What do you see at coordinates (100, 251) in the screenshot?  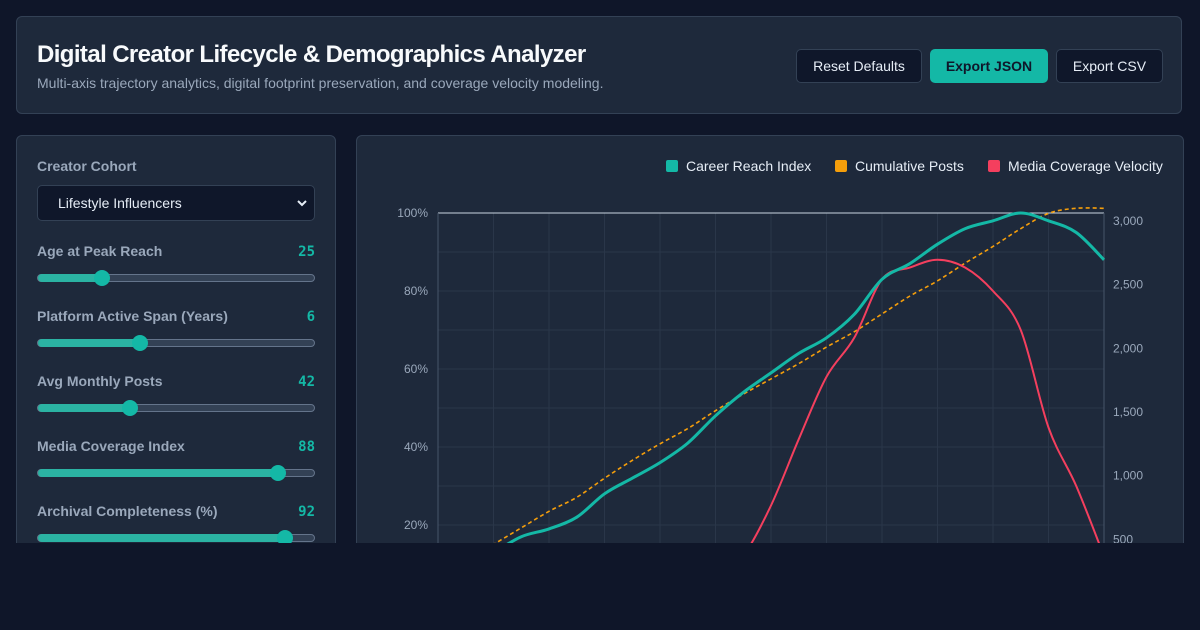 I see `slider-label-age-peak: Age at Peak Reach` at bounding box center [100, 251].